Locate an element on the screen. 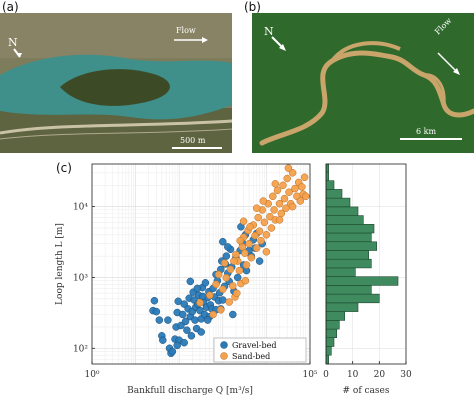  histogram-tick-label: 20 is located at coordinates (380, 375).